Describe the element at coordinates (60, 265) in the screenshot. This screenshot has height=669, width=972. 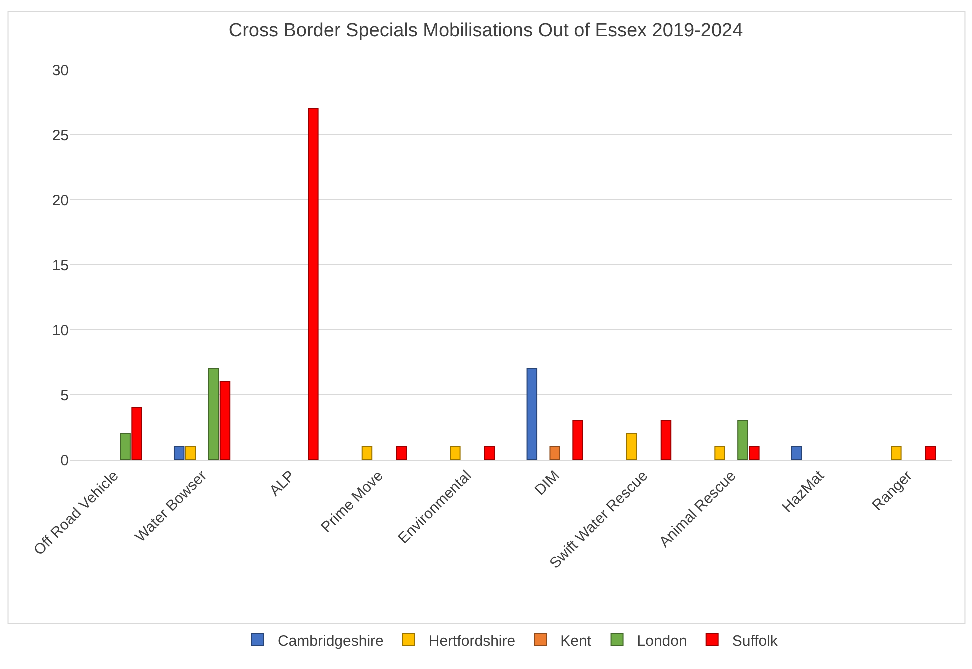
I see `y-tick-label: 15` at that location.